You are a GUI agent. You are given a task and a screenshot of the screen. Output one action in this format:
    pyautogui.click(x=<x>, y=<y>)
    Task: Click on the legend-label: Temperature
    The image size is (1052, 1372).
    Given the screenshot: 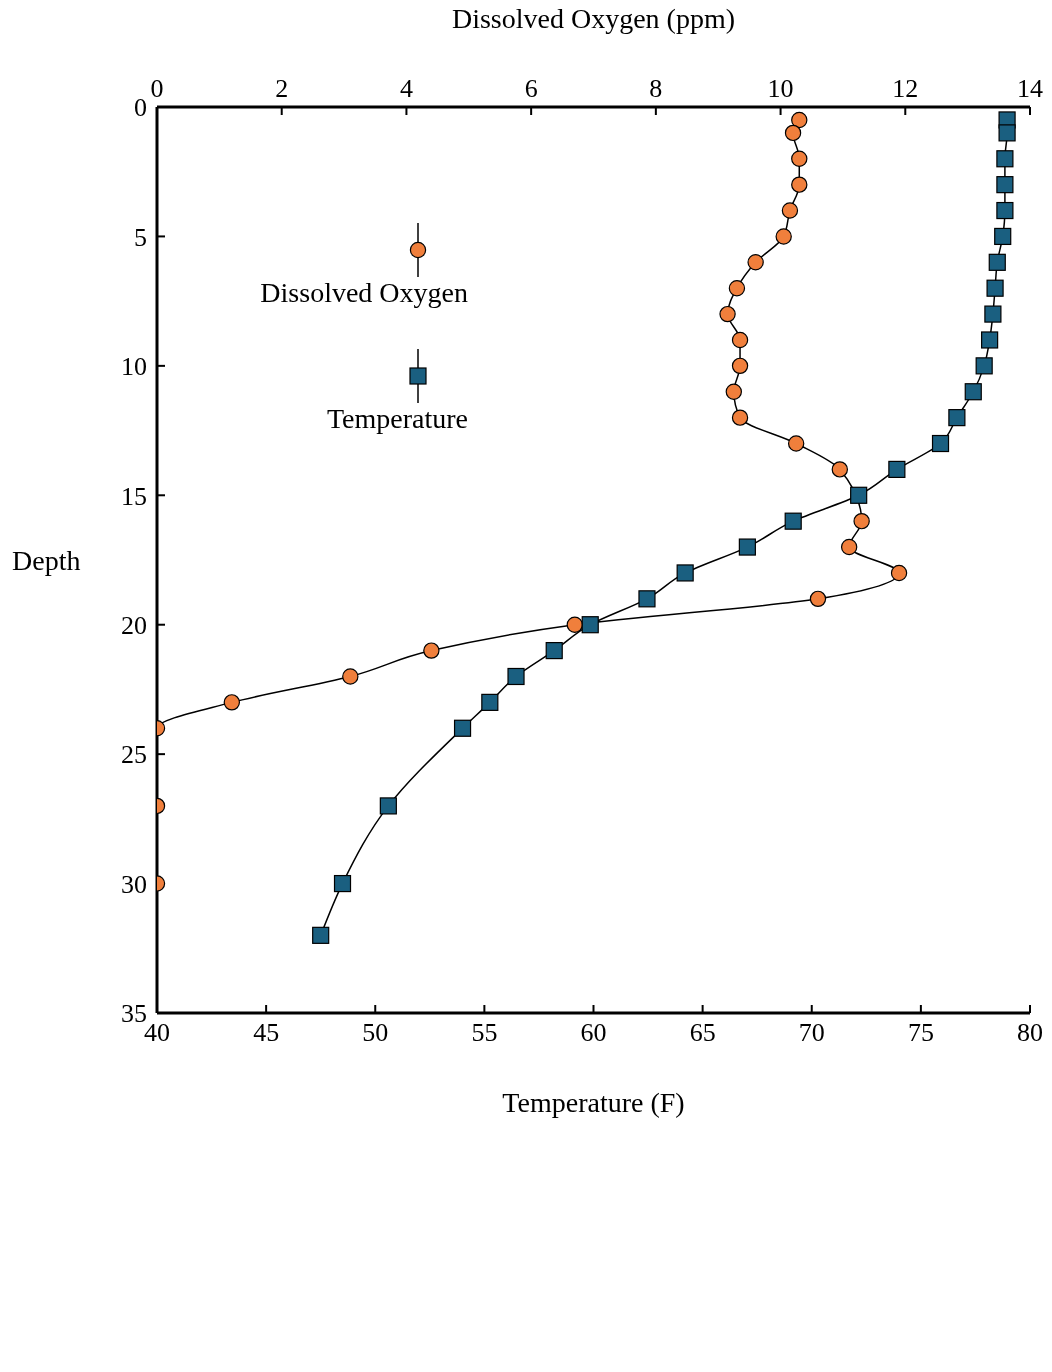 What is the action you would take?
    pyautogui.click(x=397, y=419)
    